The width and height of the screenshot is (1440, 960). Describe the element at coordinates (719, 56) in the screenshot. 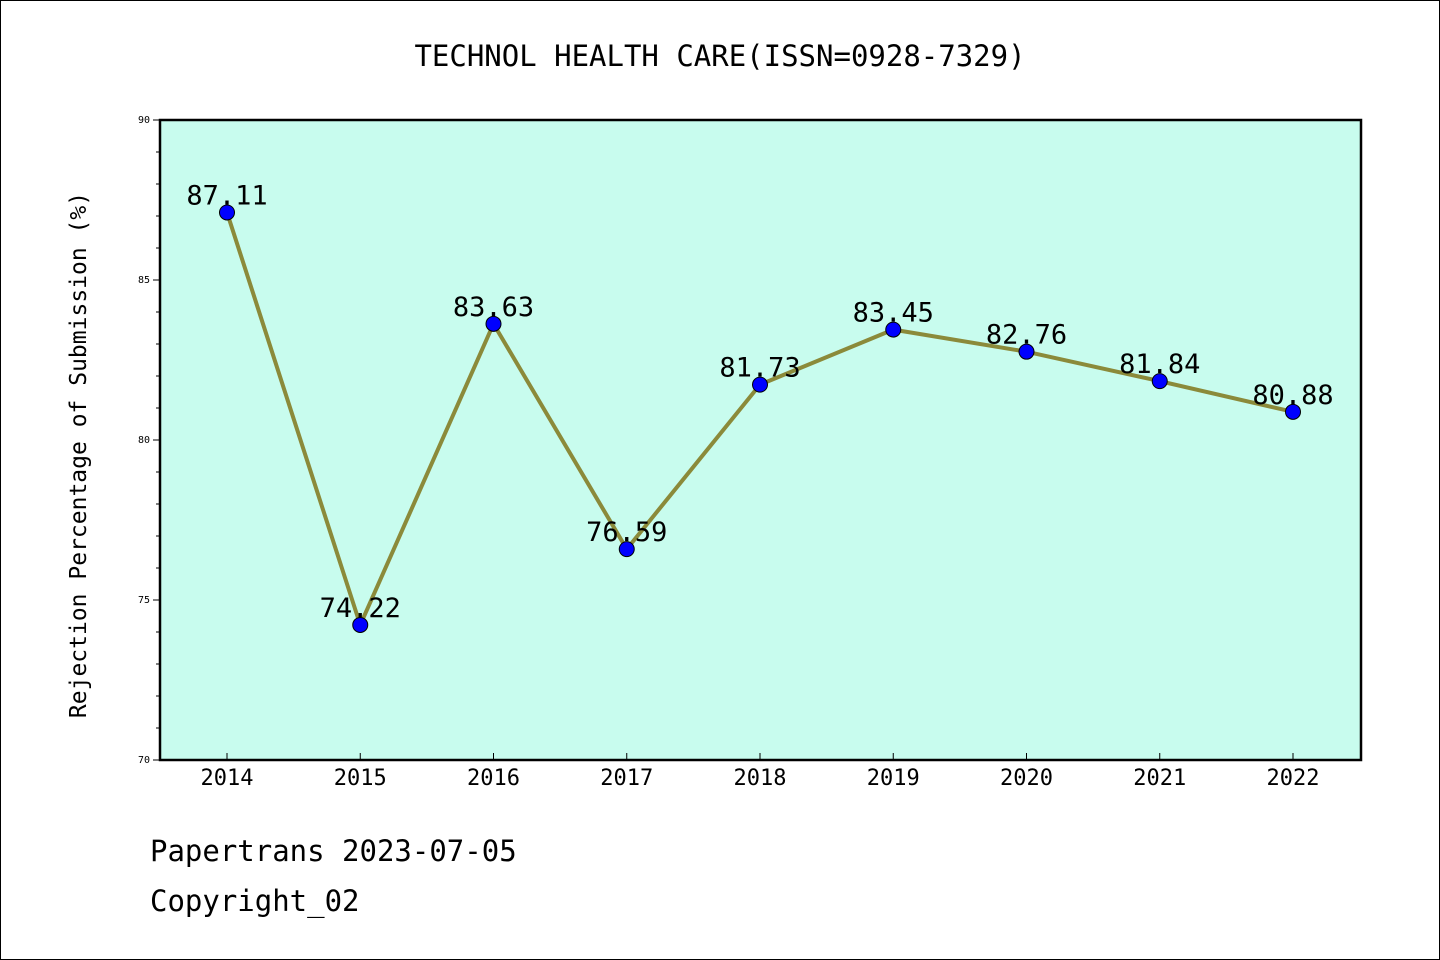

I see `chart-title: TECHNOL HEALTH CARE(ISSN=0928-7329)` at that location.